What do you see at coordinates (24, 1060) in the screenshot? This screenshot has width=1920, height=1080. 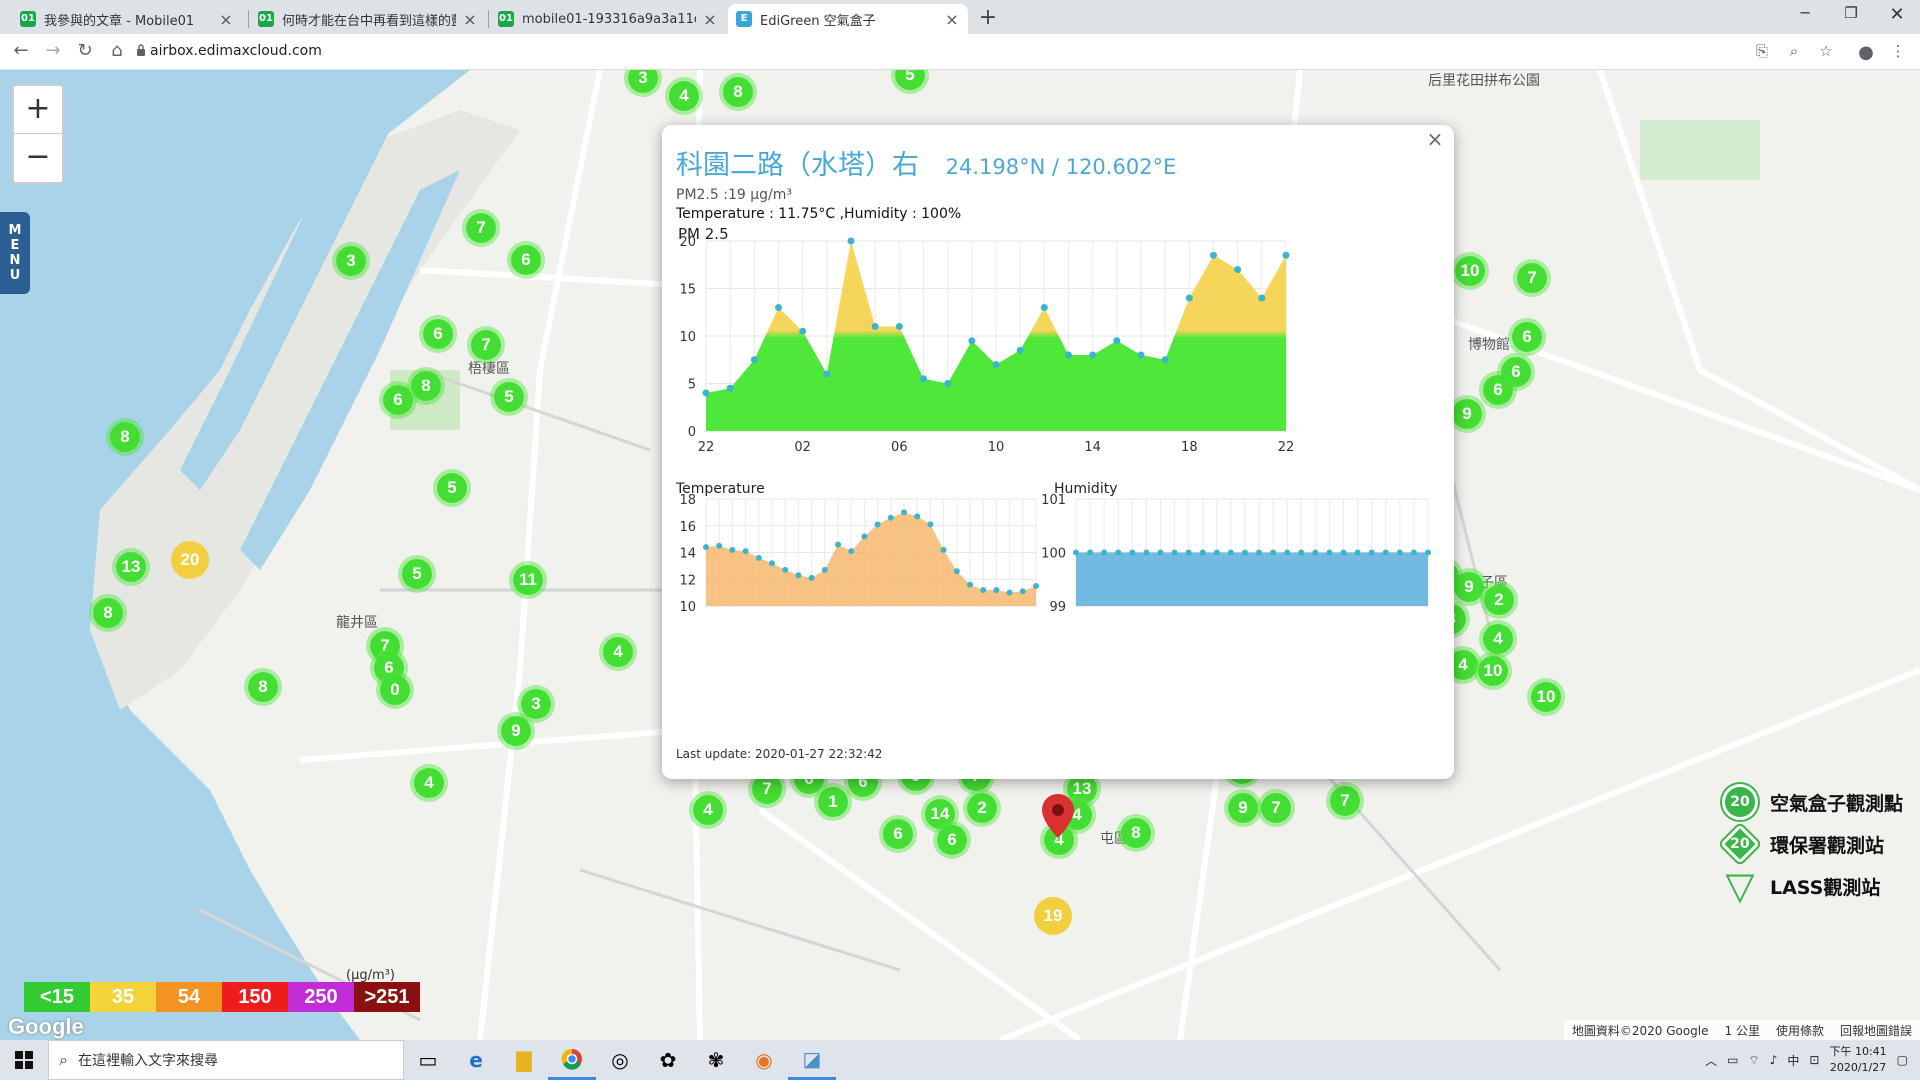 I see `windows-start-button` at bounding box center [24, 1060].